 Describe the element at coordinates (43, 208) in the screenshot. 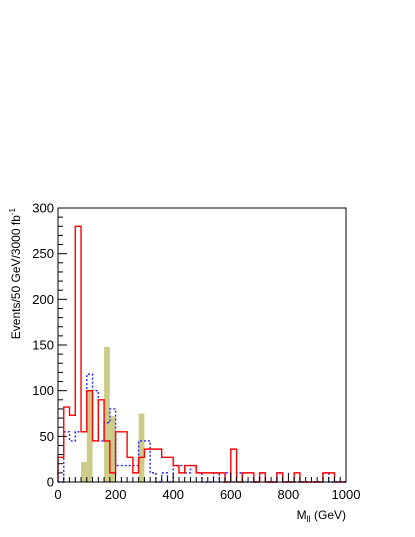

I see `y-tick-label: 300` at that location.